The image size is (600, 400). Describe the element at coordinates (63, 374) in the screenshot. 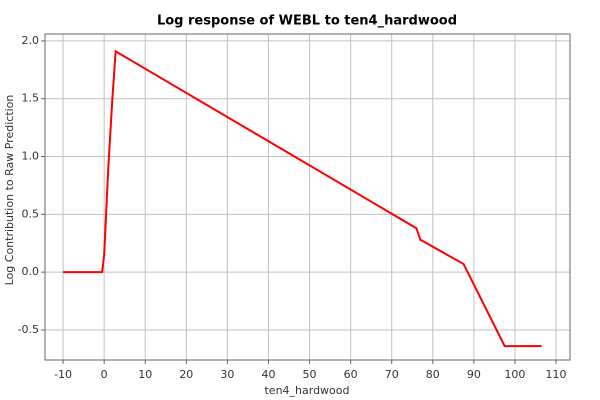

I see `x-tick-label: -10` at that location.